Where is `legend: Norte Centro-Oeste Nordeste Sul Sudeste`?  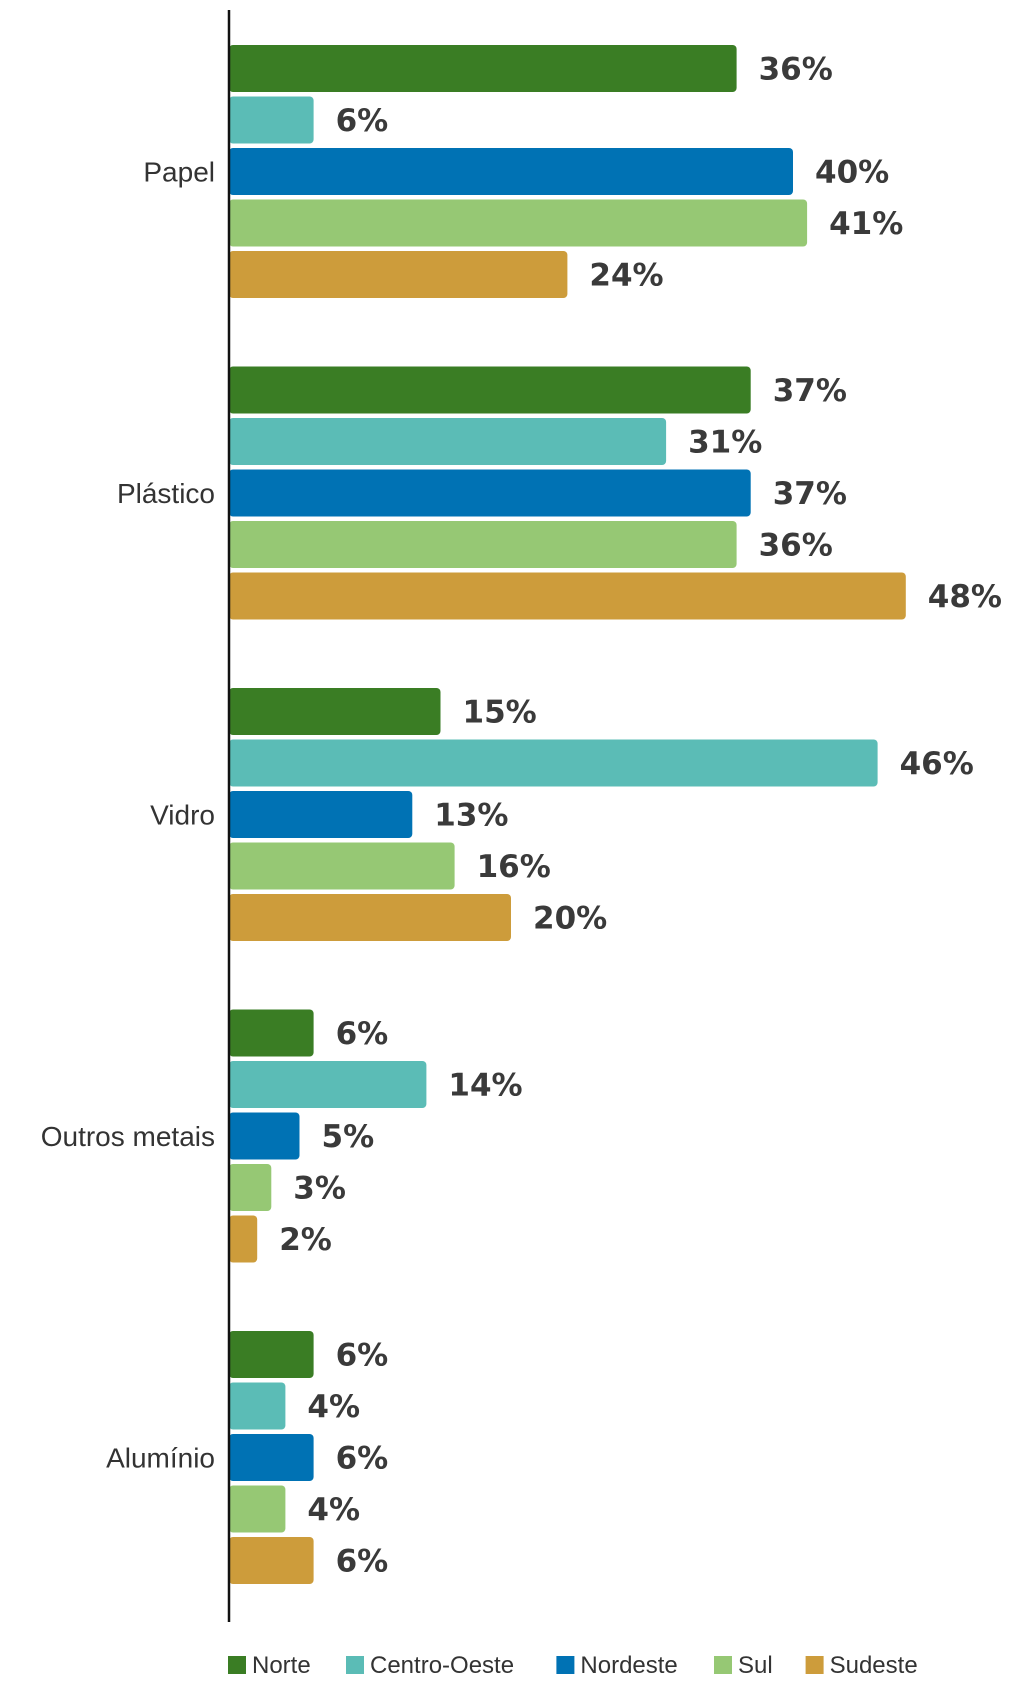 legend: Norte Centro-Oeste Nordeste Sul Sudeste is located at coordinates (573, 1665).